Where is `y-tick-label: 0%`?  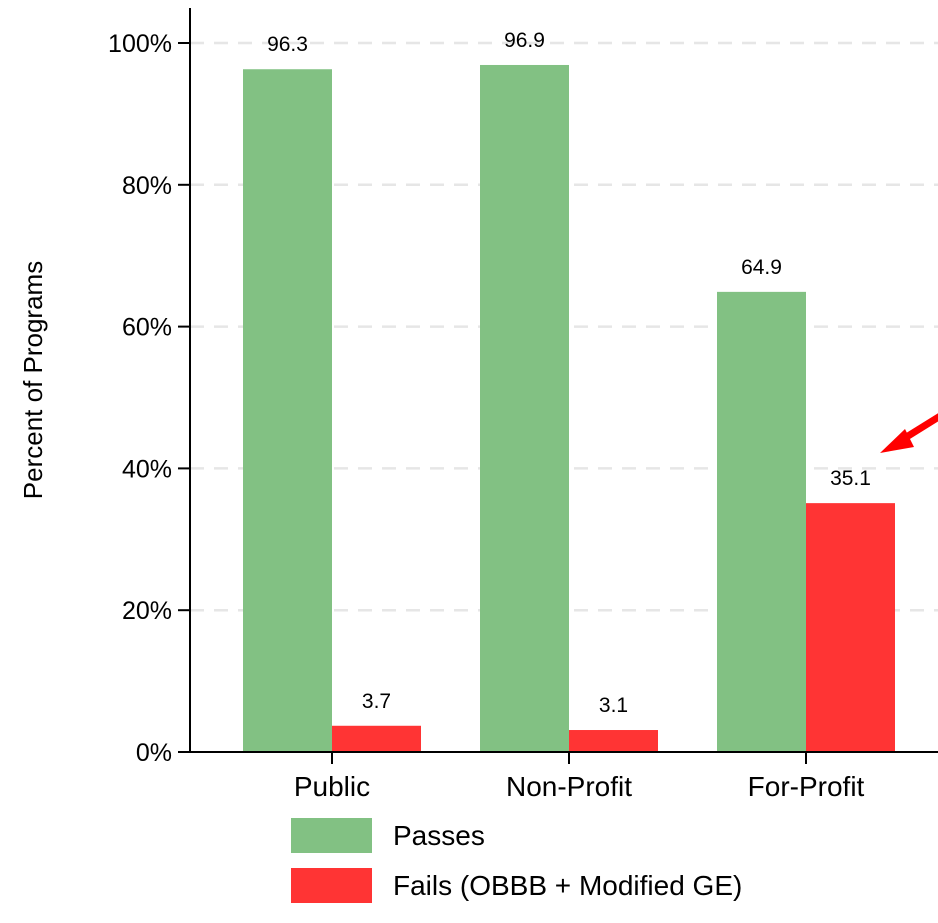 y-tick-label: 0% is located at coordinates (154, 753).